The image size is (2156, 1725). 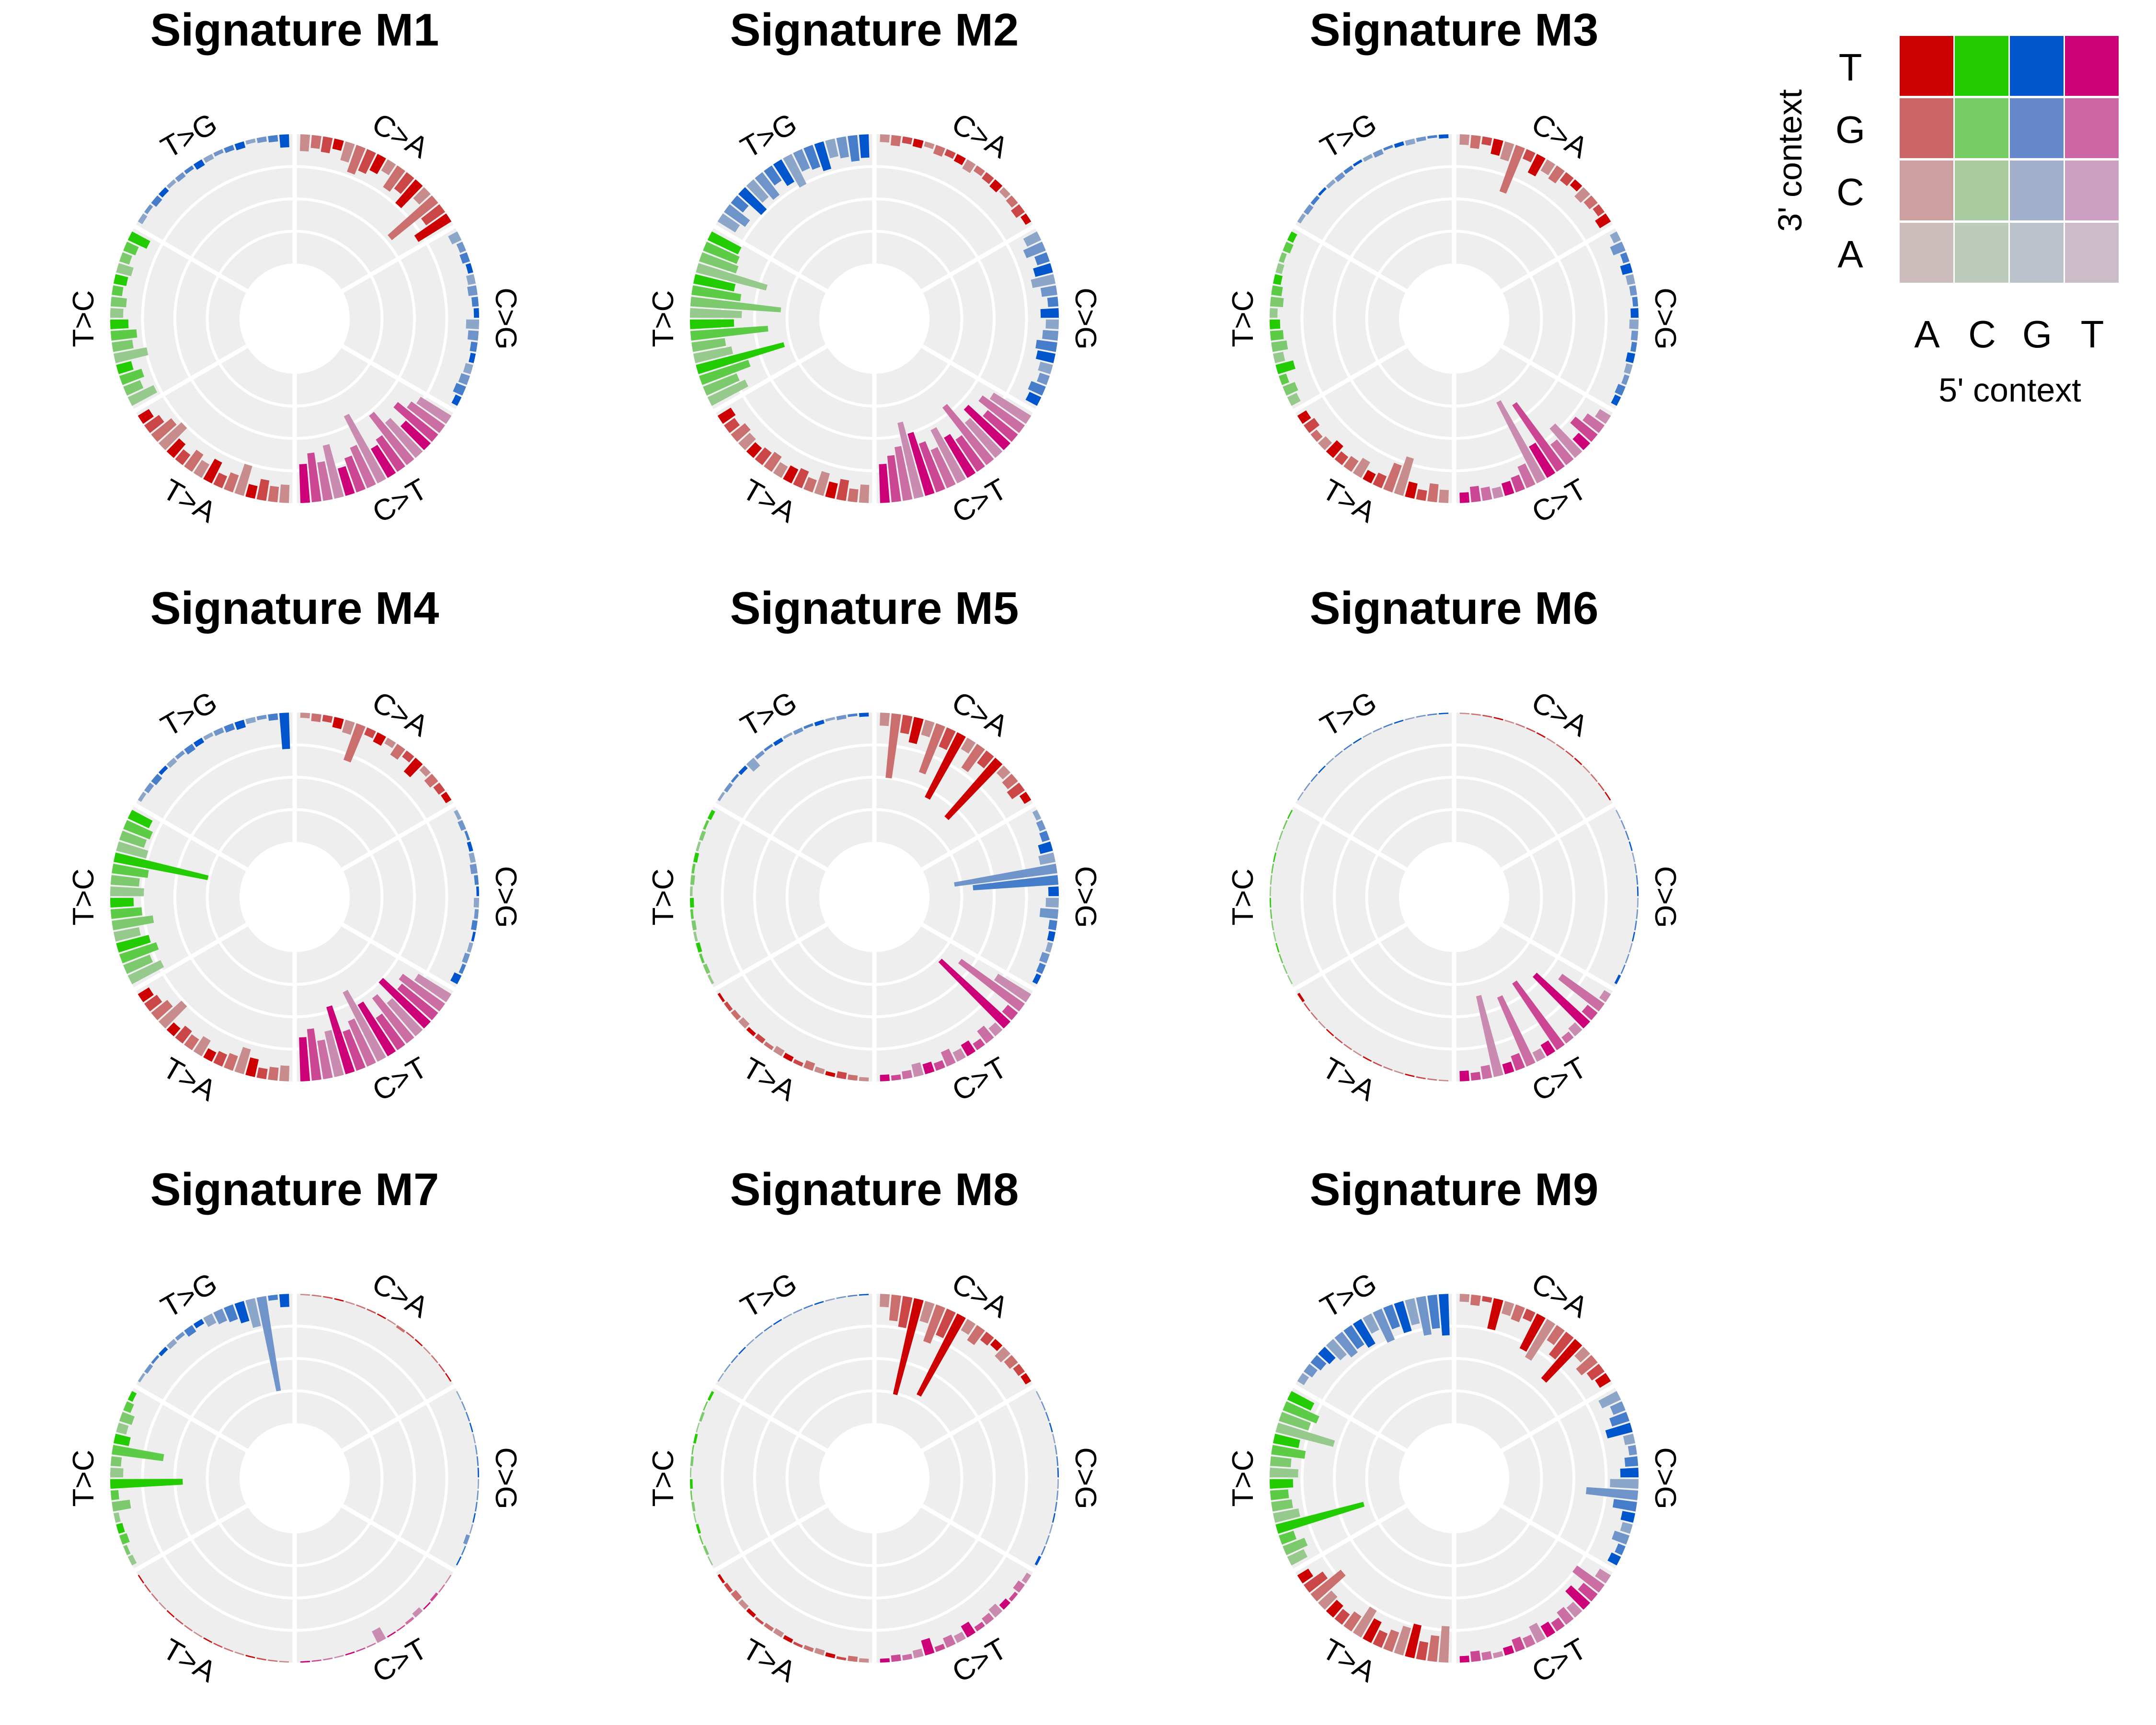 I want to click on panel-center, so click(x=874, y=319).